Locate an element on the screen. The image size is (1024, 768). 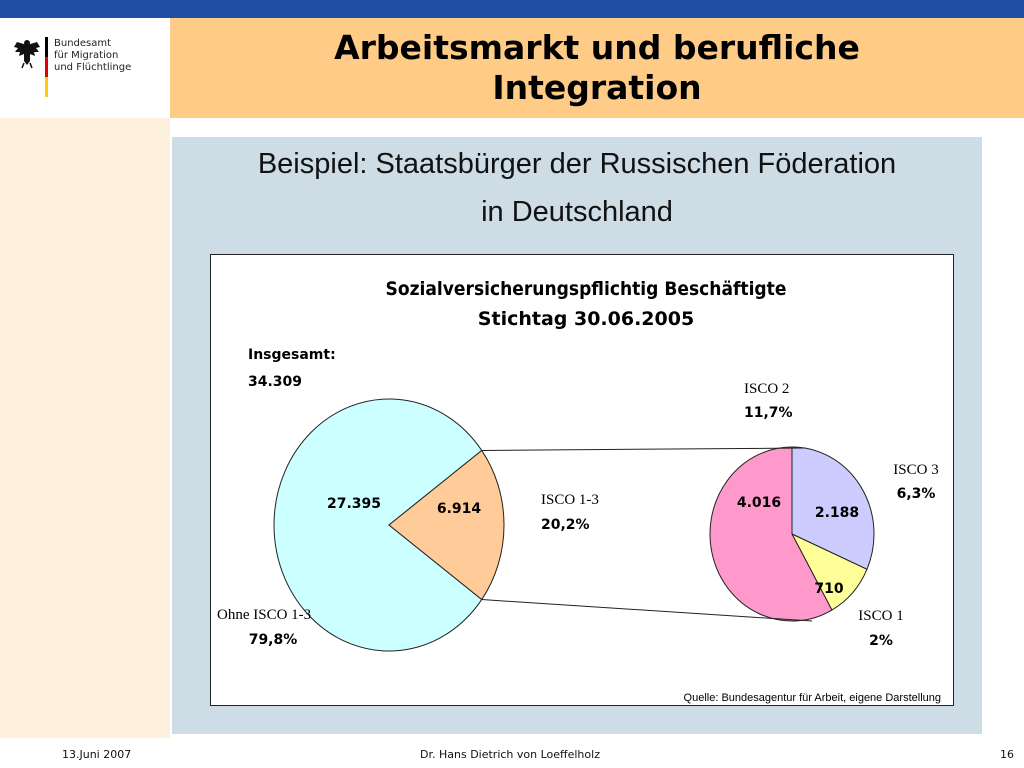
footer-date: 13.Juni 2007 is located at coordinates (97, 754).